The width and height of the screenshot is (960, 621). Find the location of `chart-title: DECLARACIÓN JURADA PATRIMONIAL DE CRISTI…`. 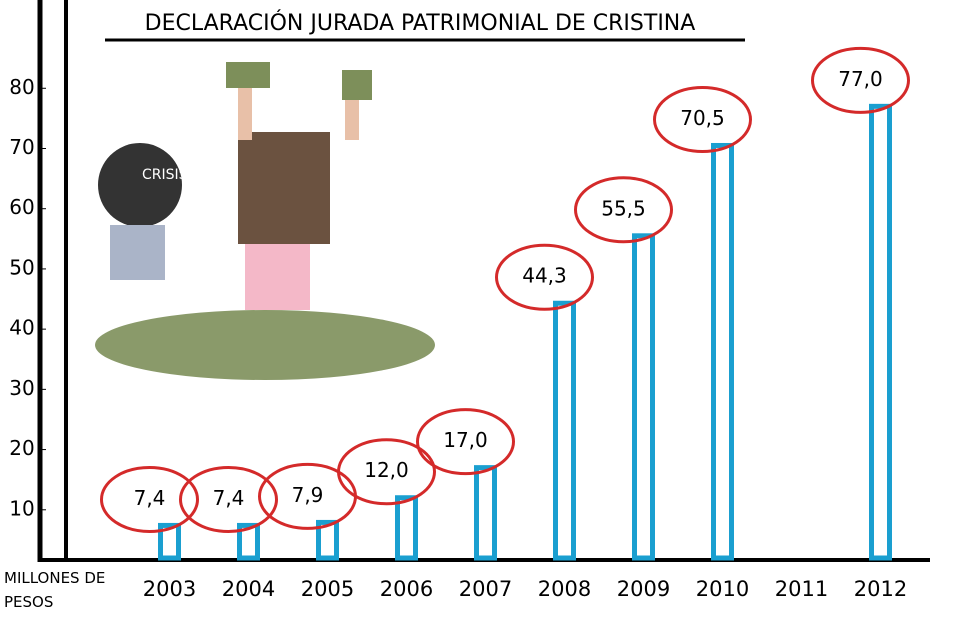

chart-title: DECLARACIÓN JURADA PATRIMONIAL DE CRISTI… is located at coordinates (420, 23).